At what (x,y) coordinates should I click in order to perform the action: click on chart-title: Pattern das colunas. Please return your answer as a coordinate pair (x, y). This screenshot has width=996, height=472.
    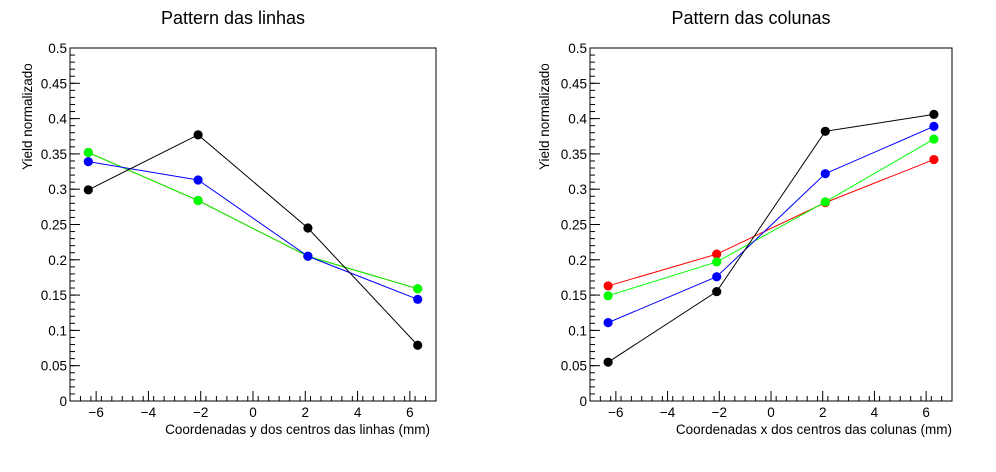
    Looking at the image, I should click on (750, 18).